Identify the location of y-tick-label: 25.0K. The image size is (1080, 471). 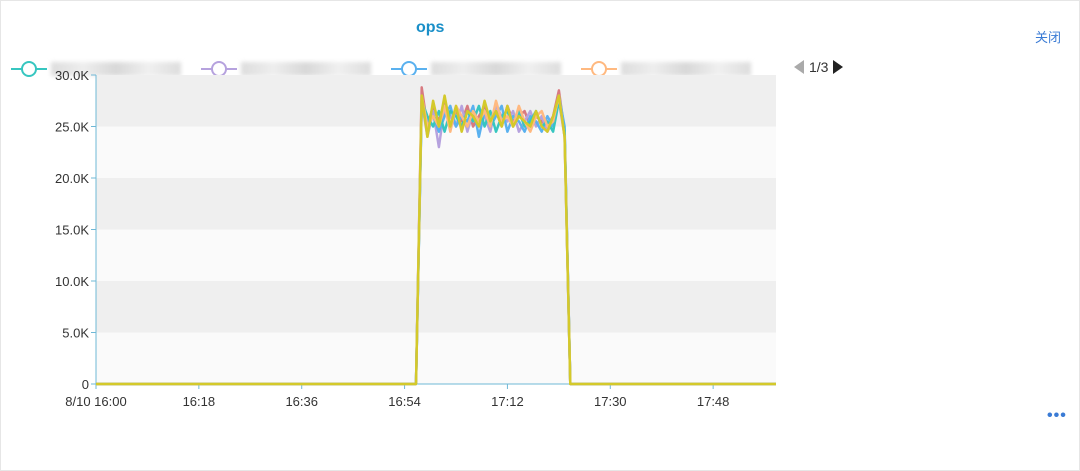
(72, 127).